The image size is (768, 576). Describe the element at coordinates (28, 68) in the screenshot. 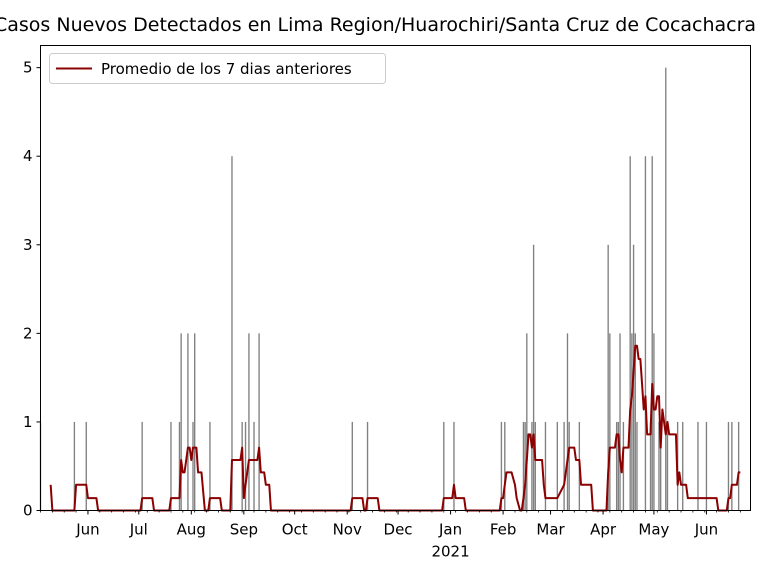

I see `y-tick-label: 5` at that location.